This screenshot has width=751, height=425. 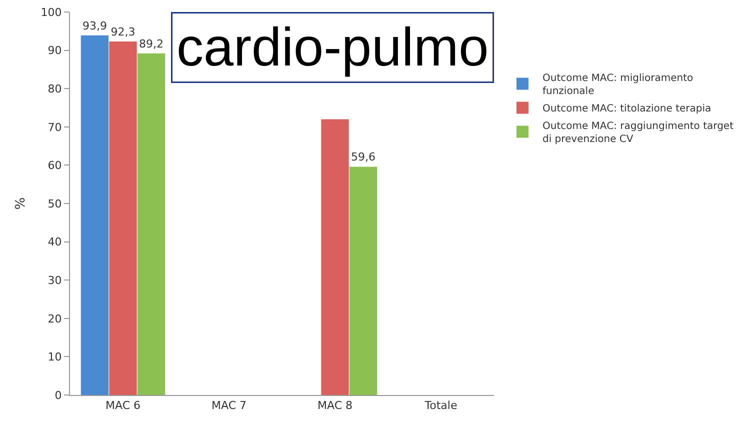 I want to click on y-tick-label: 100, so click(x=51, y=12).